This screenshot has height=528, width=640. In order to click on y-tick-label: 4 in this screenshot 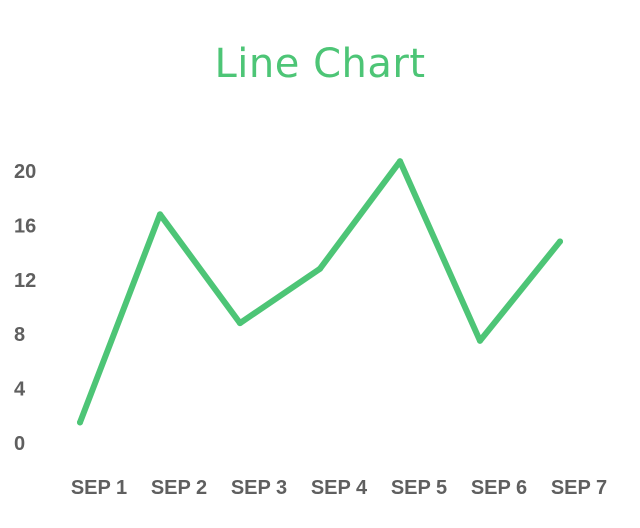, I will do `click(20, 390)`.